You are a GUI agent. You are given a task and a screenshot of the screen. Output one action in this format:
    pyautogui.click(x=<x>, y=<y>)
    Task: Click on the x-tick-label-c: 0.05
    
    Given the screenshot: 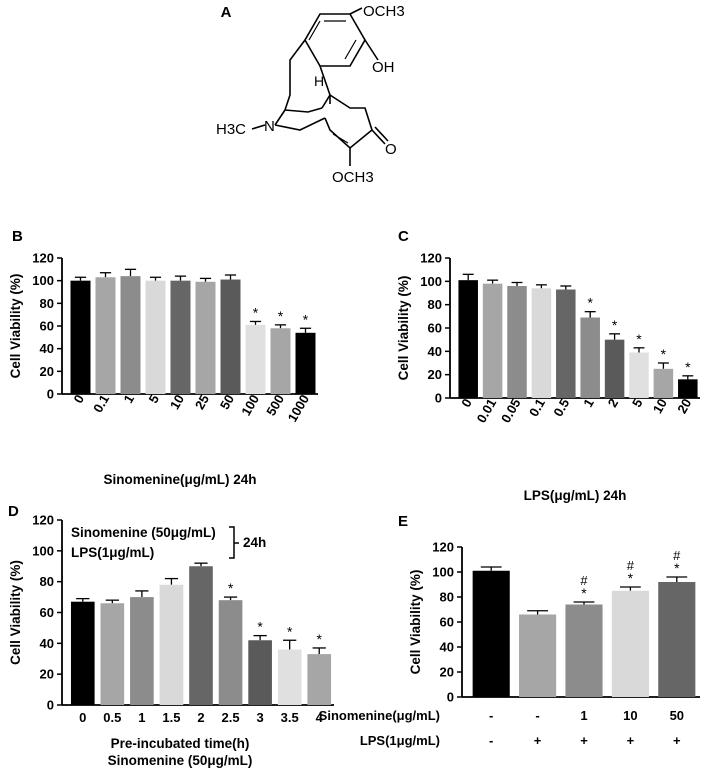 What is the action you would take?
    pyautogui.click(x=511, y=410)
    